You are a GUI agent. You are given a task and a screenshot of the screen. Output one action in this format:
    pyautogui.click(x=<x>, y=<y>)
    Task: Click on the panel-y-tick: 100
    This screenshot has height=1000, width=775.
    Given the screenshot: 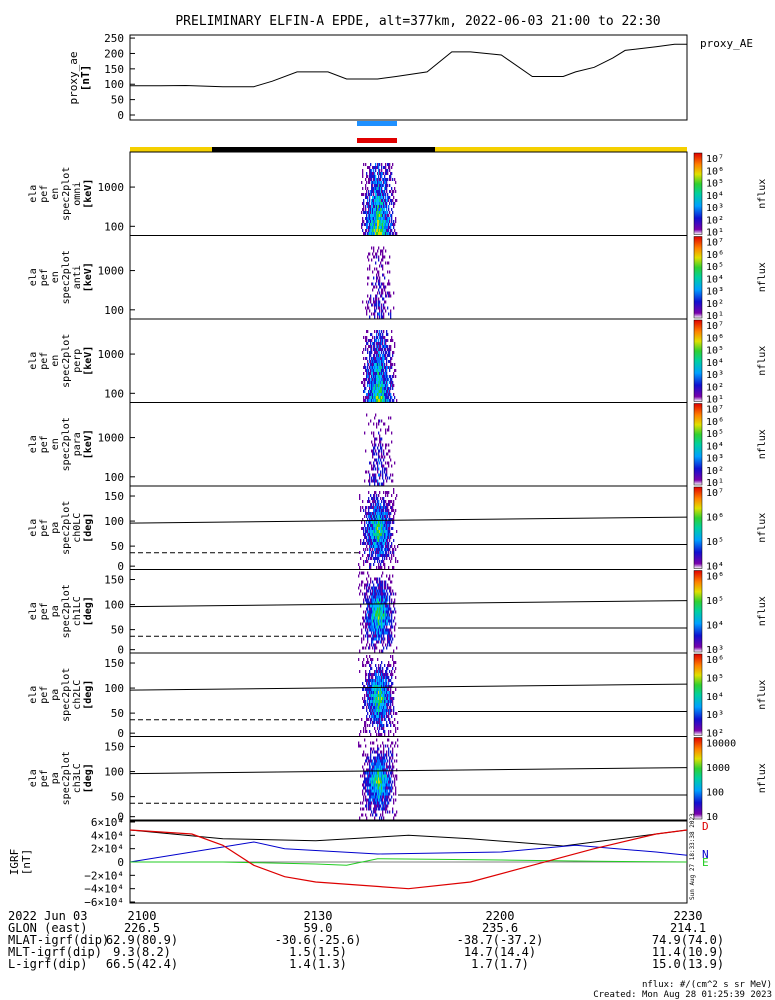 What is the action you would take?
    pyautogui.click(x=114, y=521)
    